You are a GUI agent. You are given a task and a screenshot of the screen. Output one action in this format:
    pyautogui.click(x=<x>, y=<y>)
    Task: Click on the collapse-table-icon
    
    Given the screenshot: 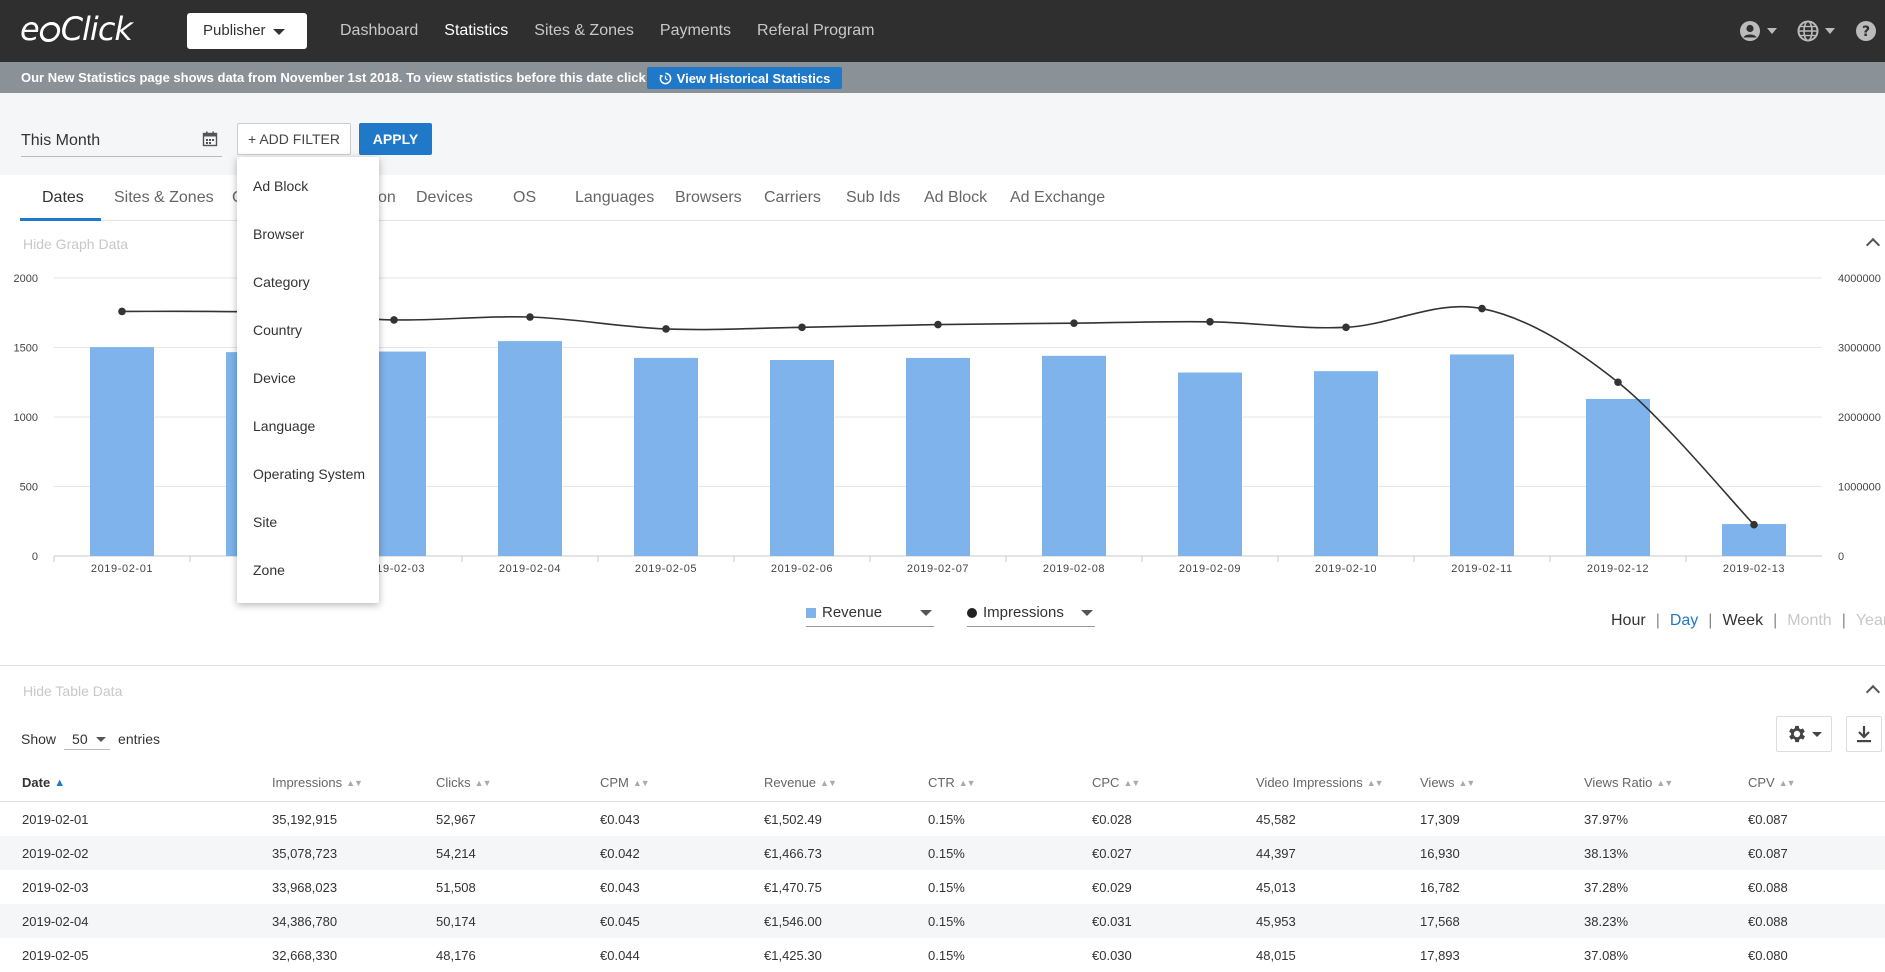 What is the action you would take?
    pyautogui.click(x=1873, y=692)
    